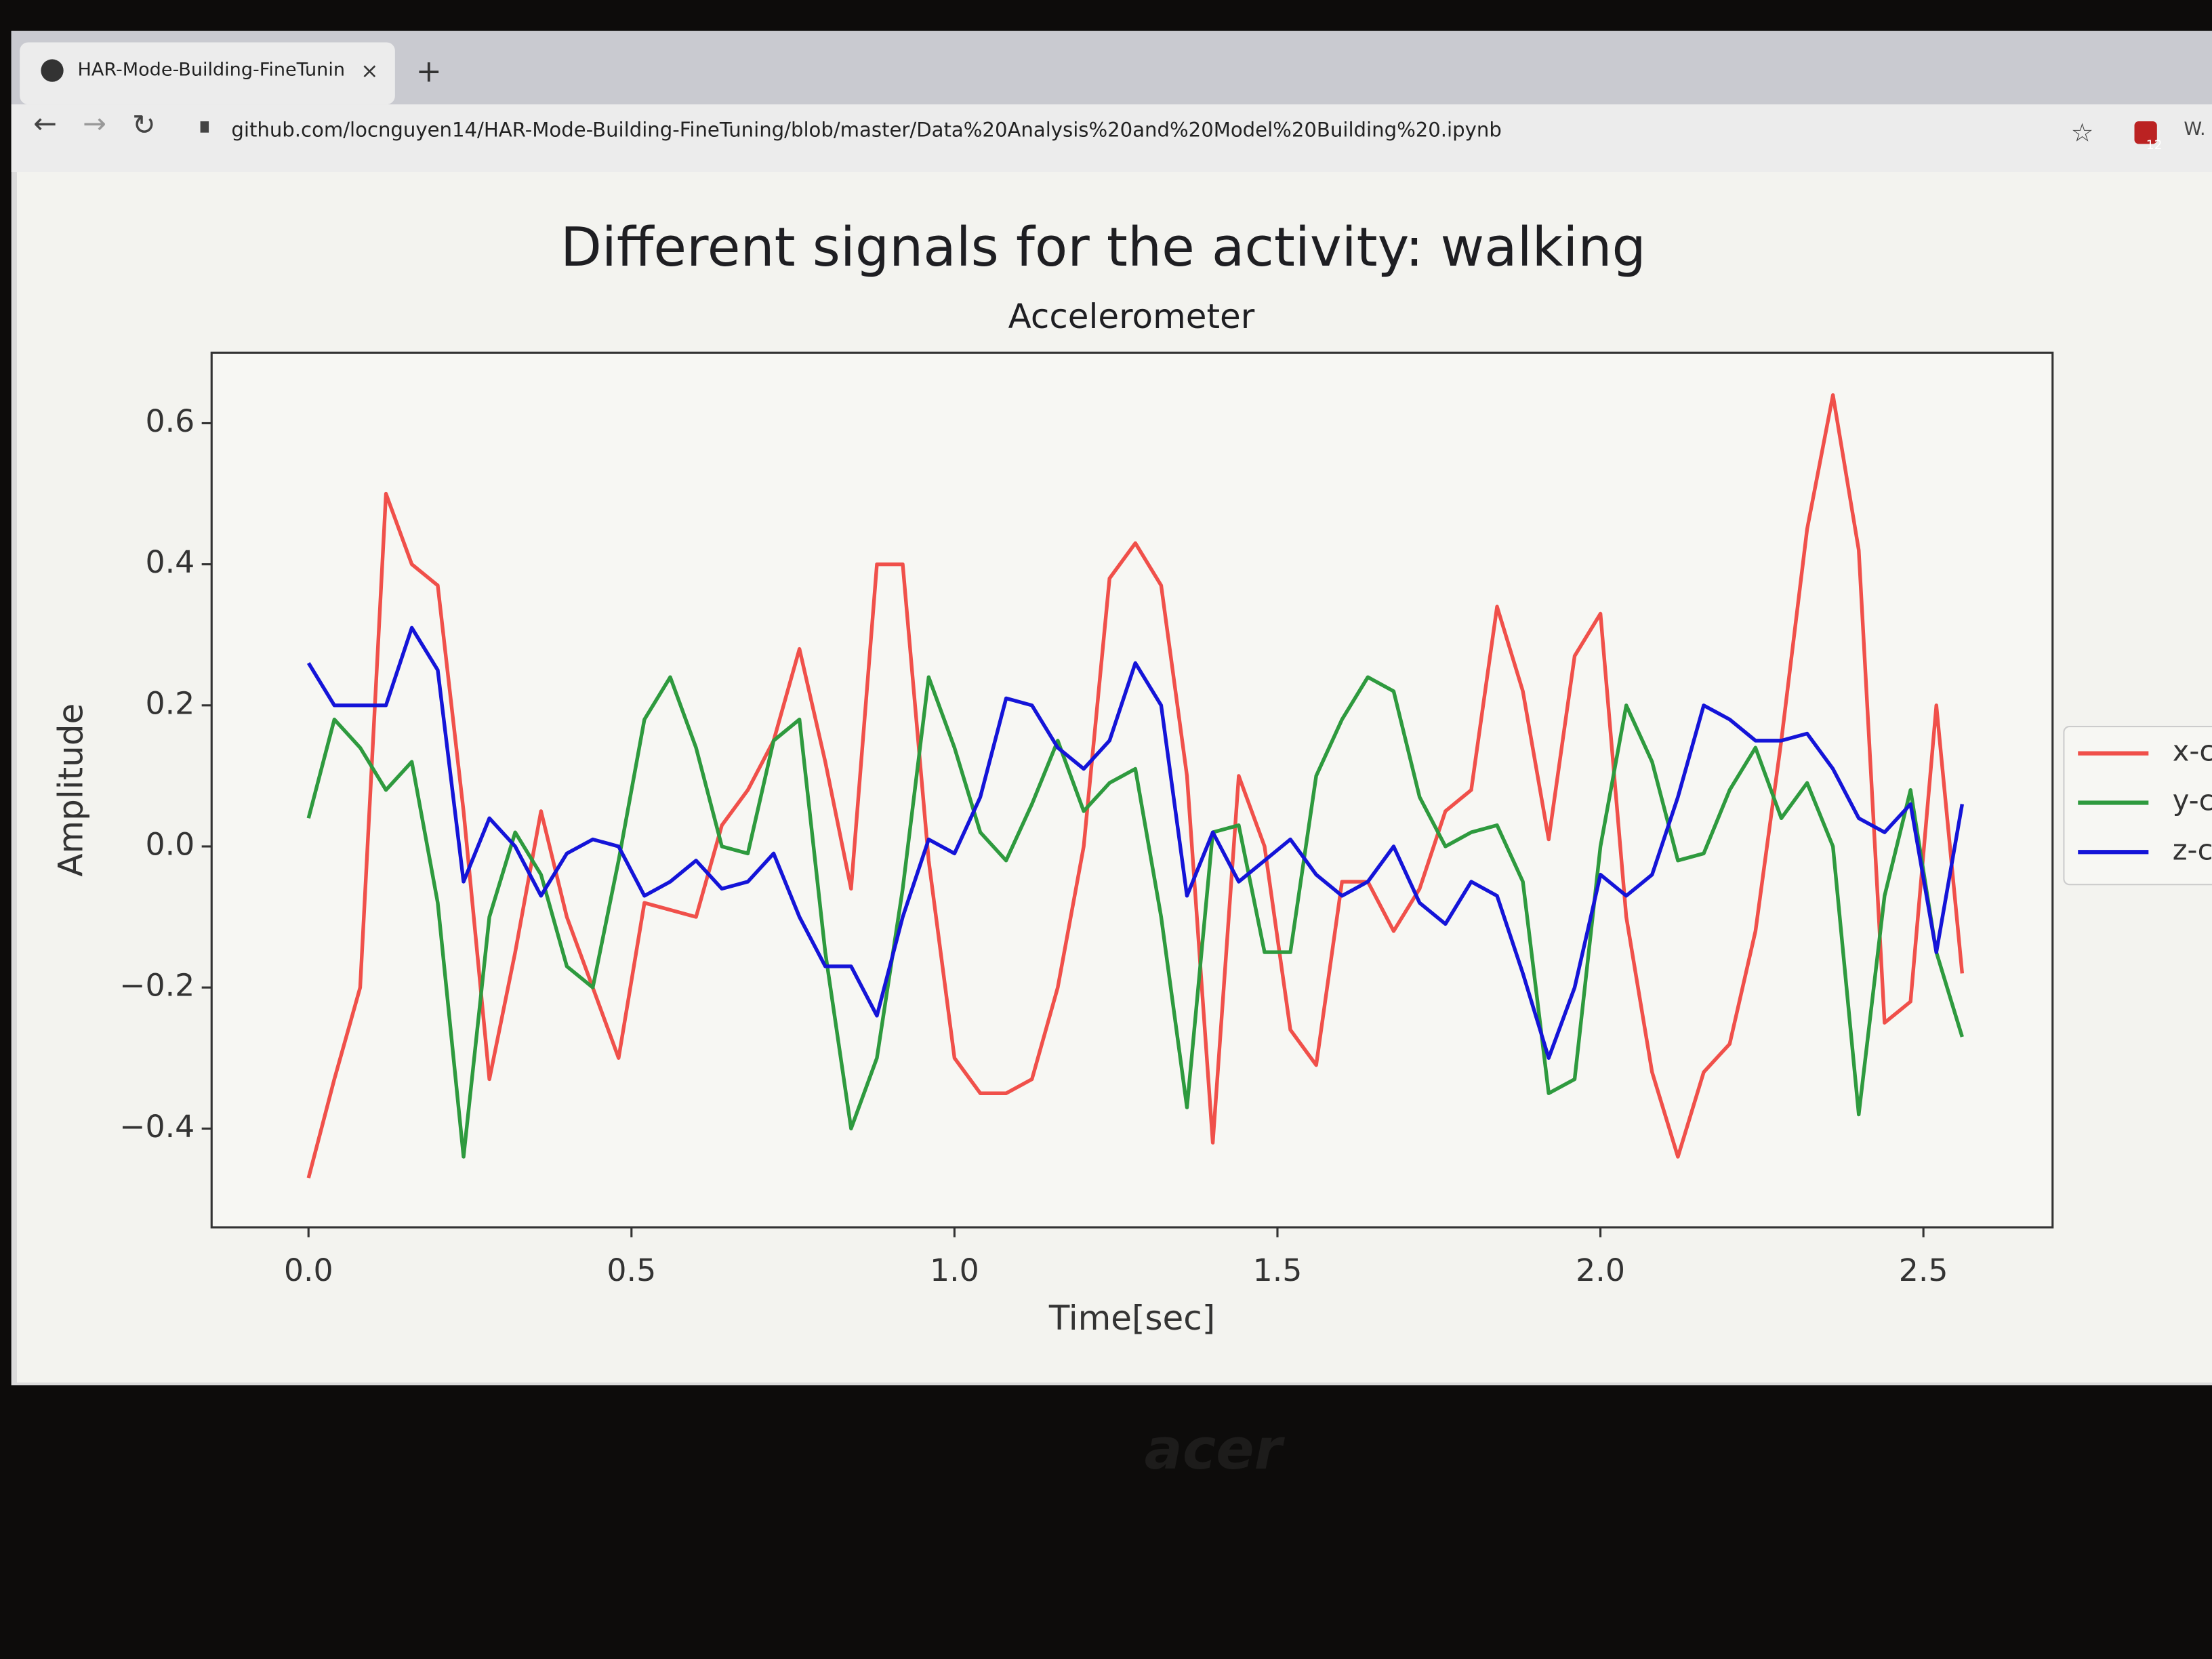  I want to click on legend-label: x-c, so click(2192, 751).